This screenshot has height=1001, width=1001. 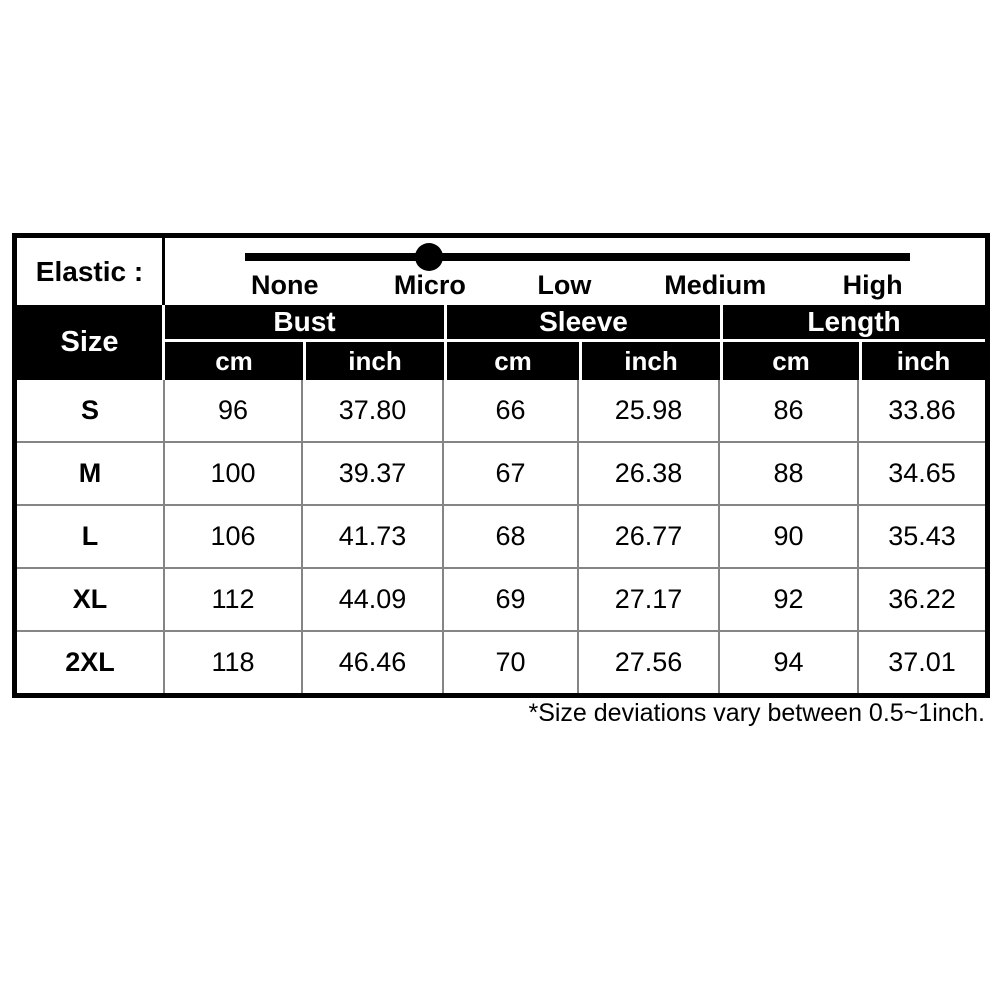 I want to click on unit-header-bust-cm: cm, so click(x=234, y=360).